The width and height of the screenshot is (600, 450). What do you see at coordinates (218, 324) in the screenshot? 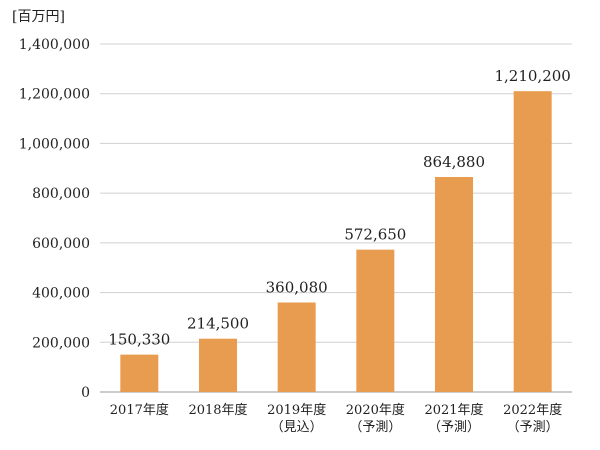
I see `data-label: 214,500` at bounding box center [218, 324].